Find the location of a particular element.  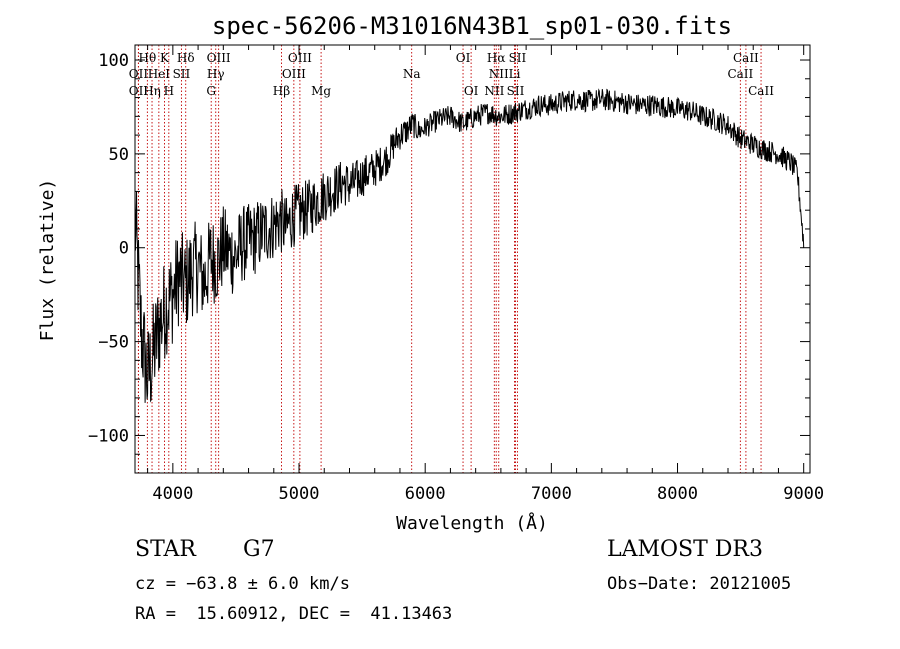

y-tick-label-2: 0 is located at coordinates (124, 249).